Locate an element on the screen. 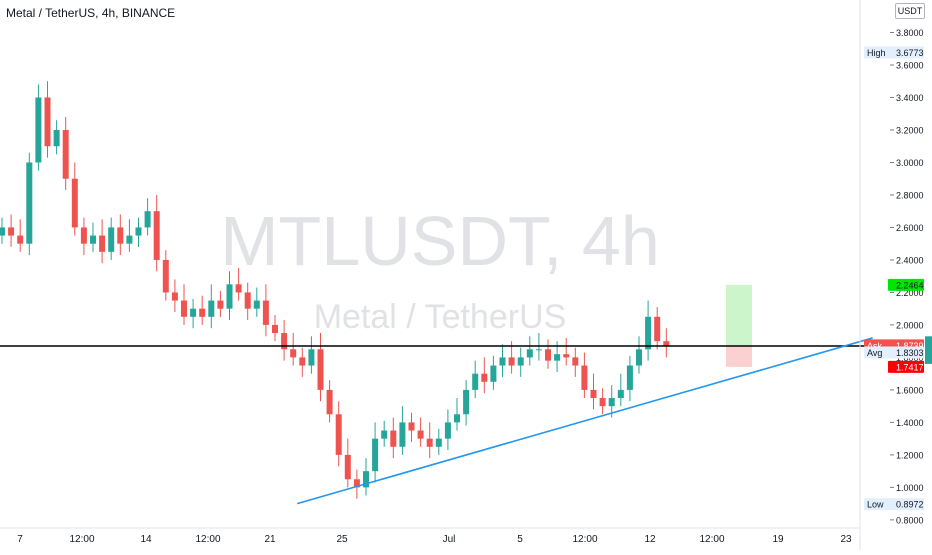 Image resolution: width=932 pixels, height=555 pixels. x-tick-label: Jul is located at coordinates (449, 539).